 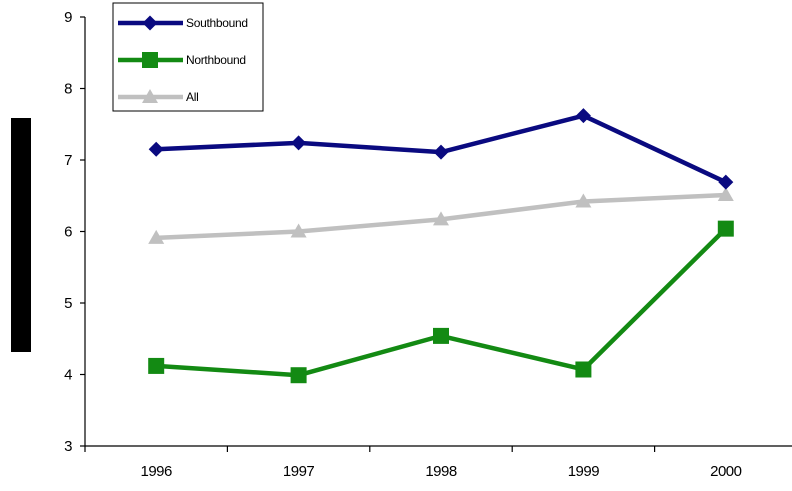 What do you see at coordinates (68, 160) in the screenshot?
I see `y-tick-label: 7` at bounding box center [68, 160].